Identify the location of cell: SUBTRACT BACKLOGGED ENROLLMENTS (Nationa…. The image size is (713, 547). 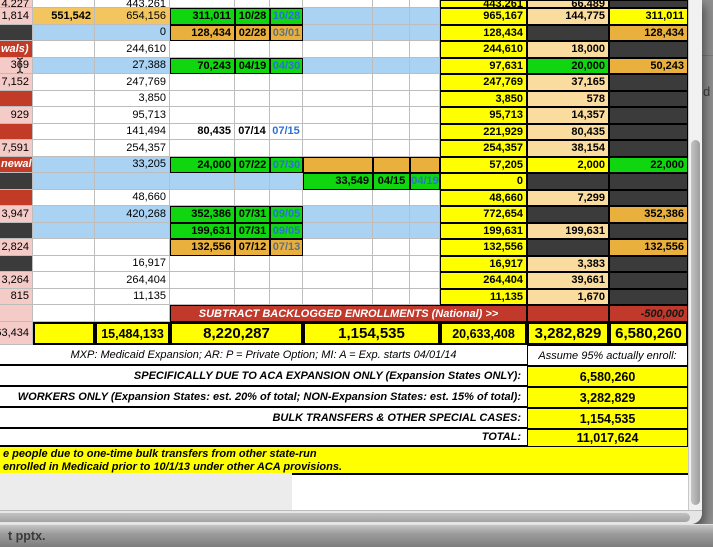
(348, 313).